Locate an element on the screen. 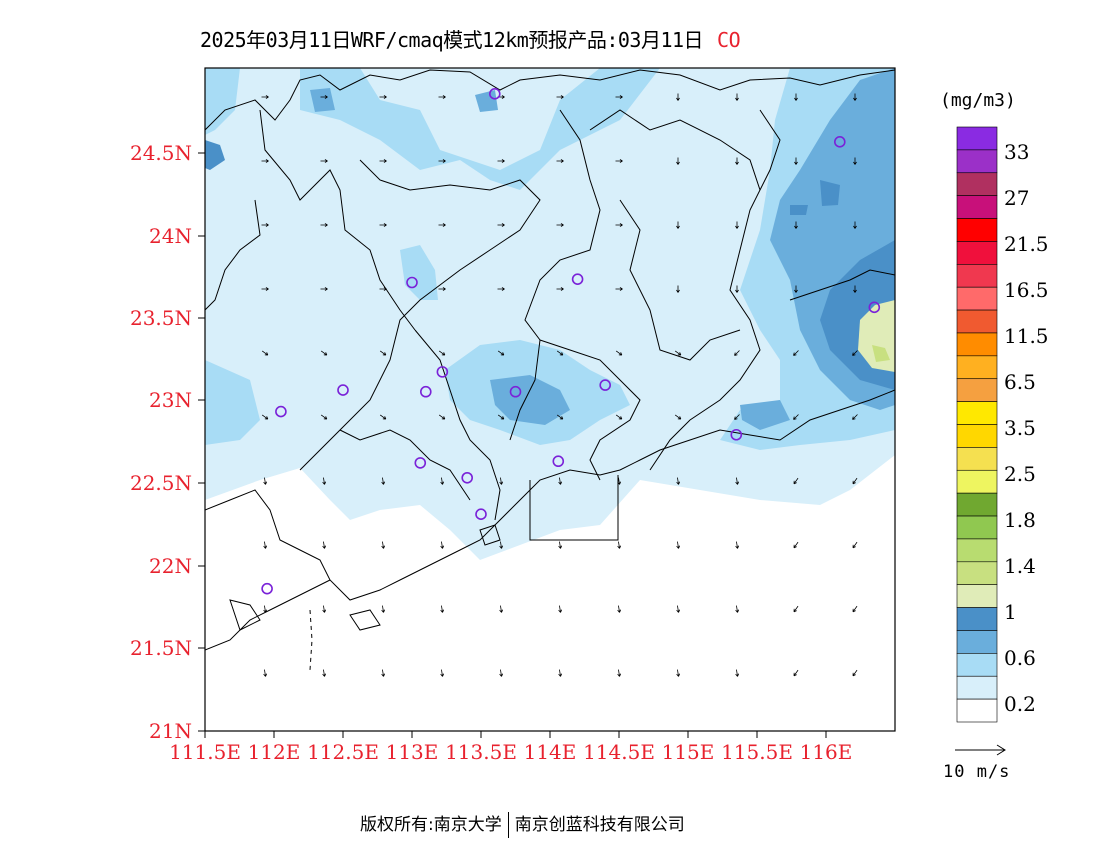 Image resolution: width=1100 pixels, height=850 pixels. colorbar-label: 16.5 is located at coordinates (1026, 290).